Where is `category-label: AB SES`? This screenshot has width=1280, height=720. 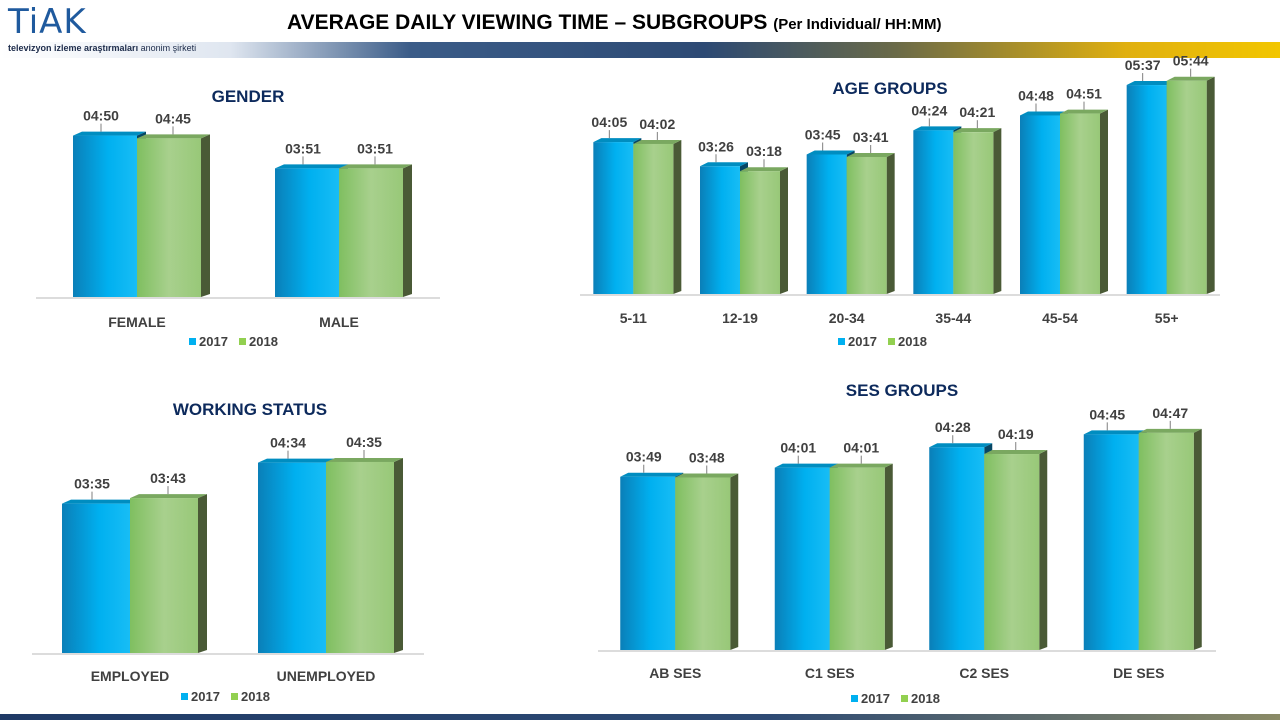
category-label: AB SES is located at coordinates (675, 673).